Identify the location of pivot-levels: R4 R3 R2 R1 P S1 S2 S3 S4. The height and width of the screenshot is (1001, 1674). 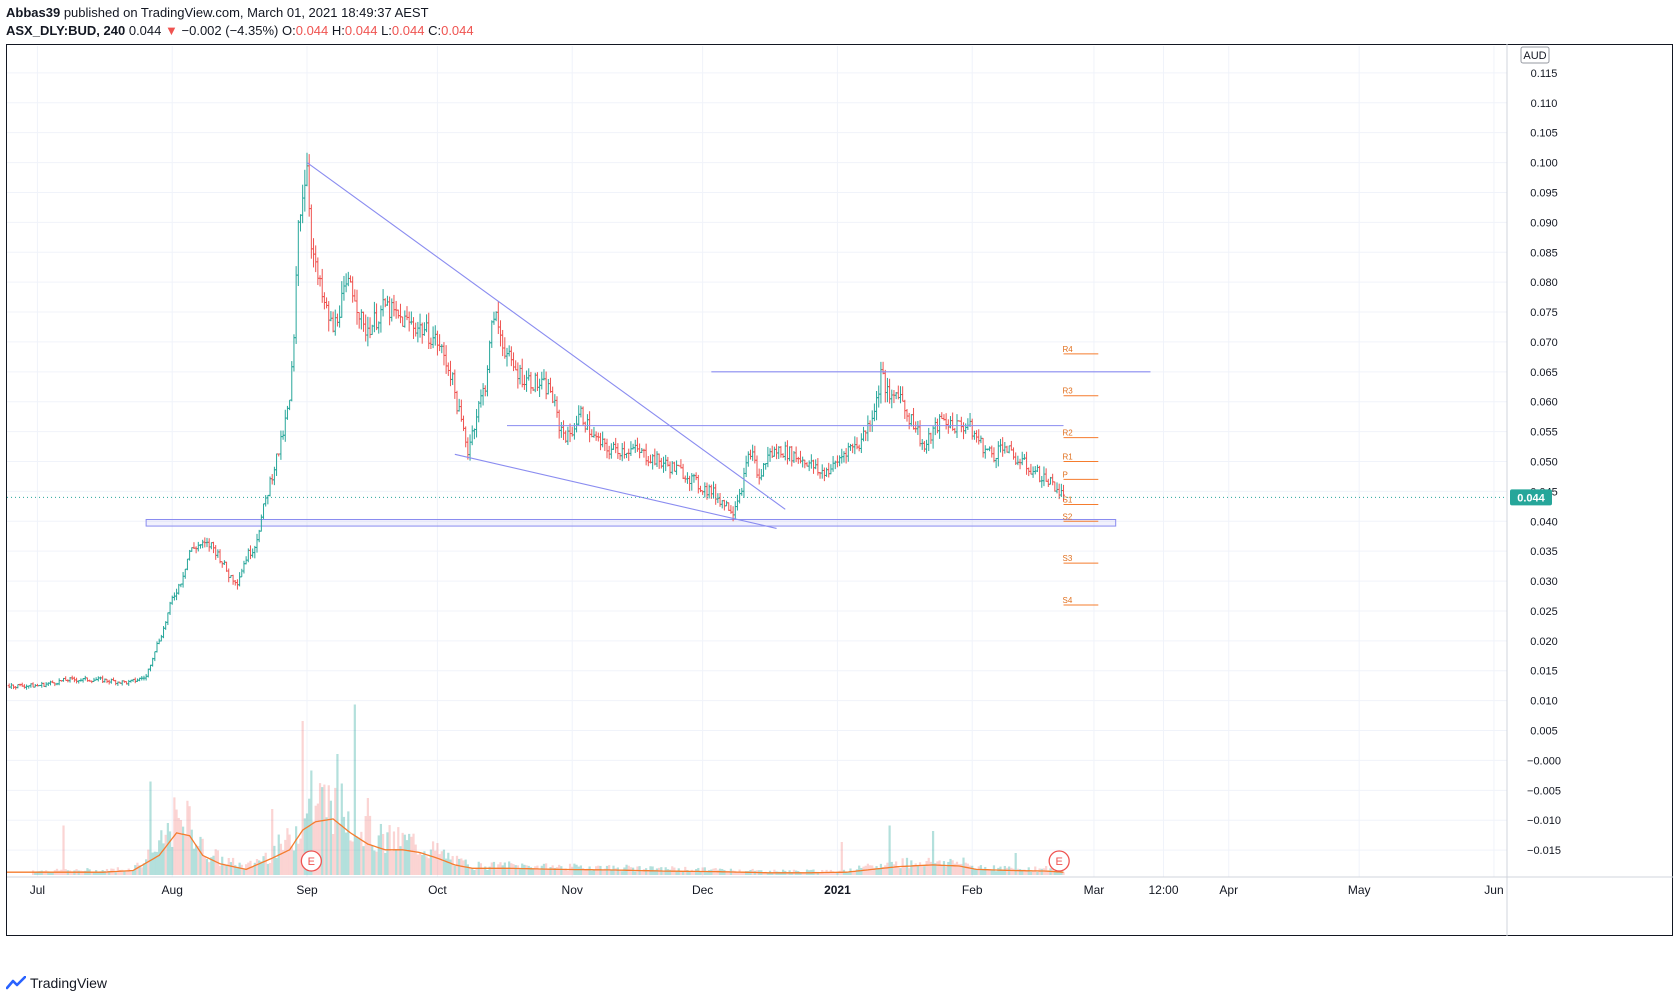
(1081, 475).